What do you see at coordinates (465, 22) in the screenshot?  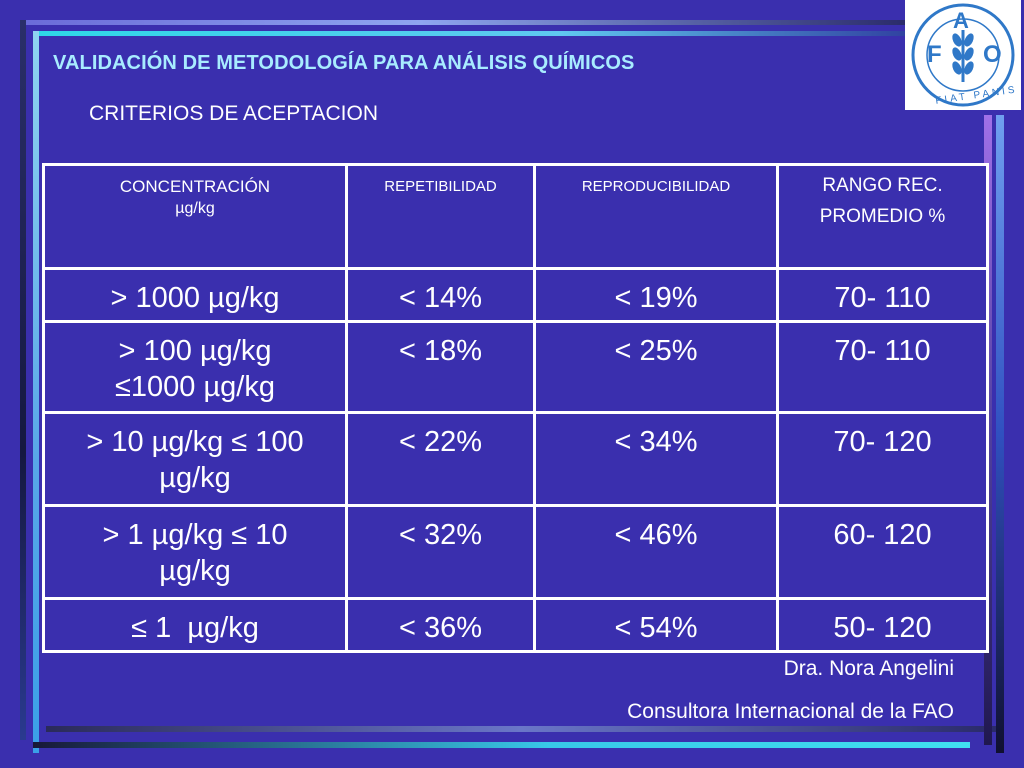 I see `frame-bar-top-outer` at bounding box center [465, 22].